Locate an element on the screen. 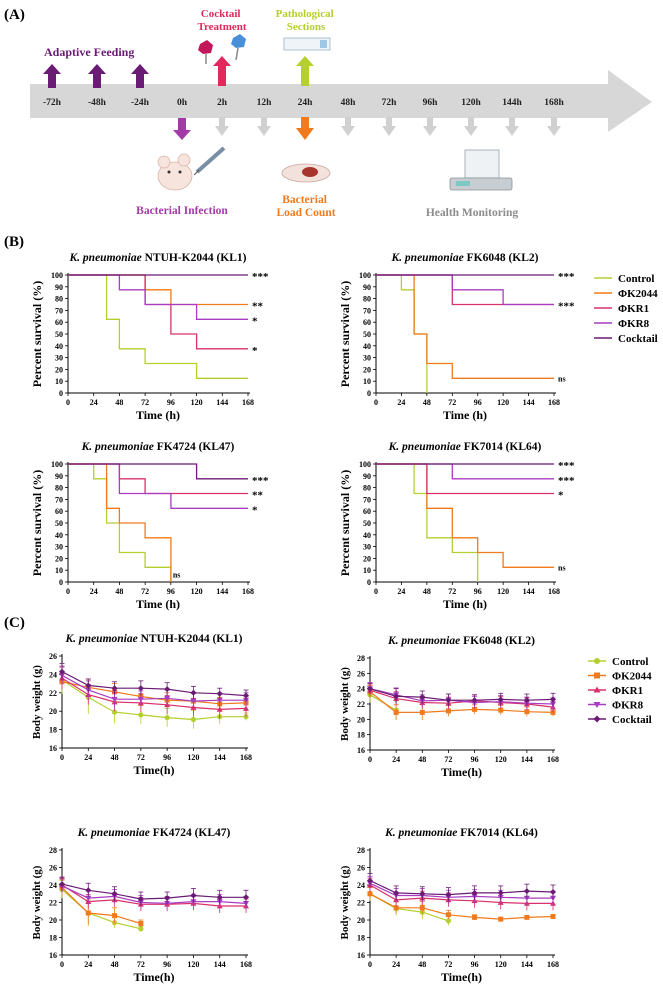  pathological-sections-label: Pathological Sections is located at coordinates (306, 20).